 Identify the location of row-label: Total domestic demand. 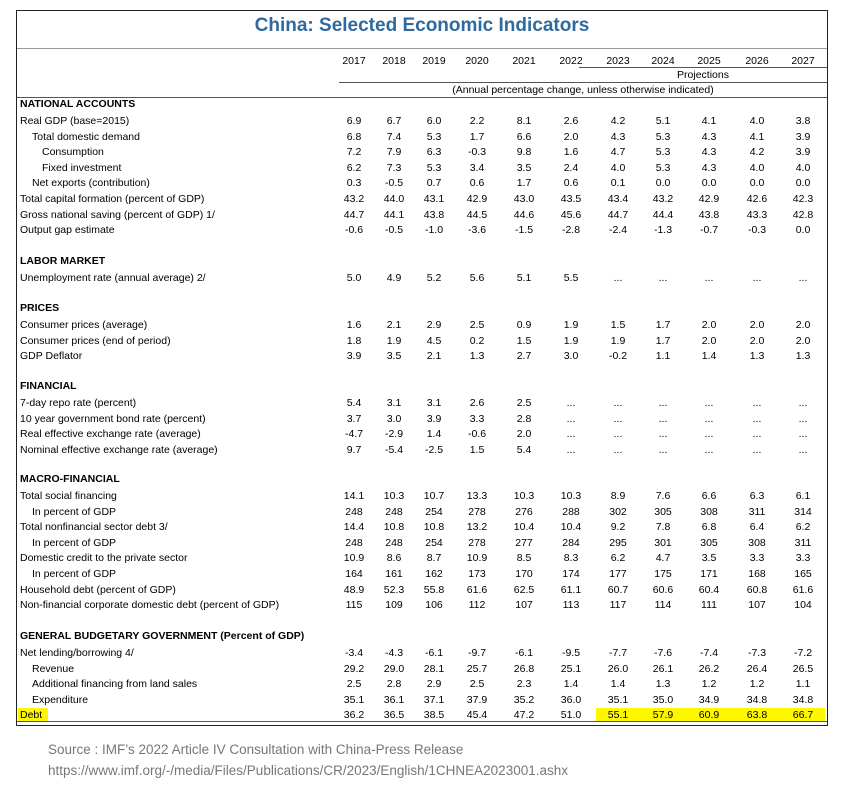
(86, 136).